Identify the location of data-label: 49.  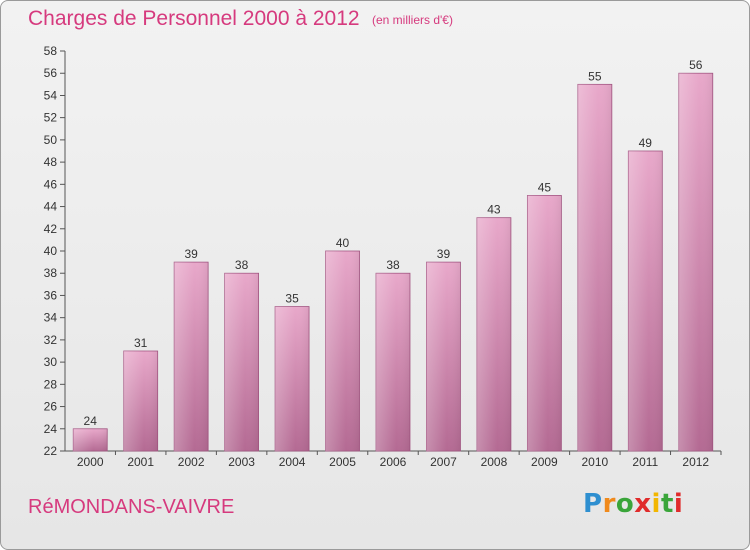
(646, 143).